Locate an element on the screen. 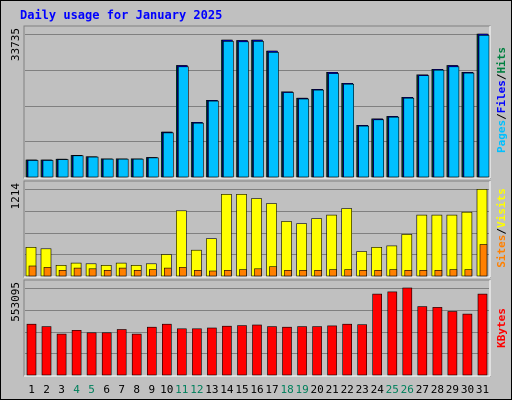 The image size is (512, 405). legend-part: Files is located at coordinates (501, 96).